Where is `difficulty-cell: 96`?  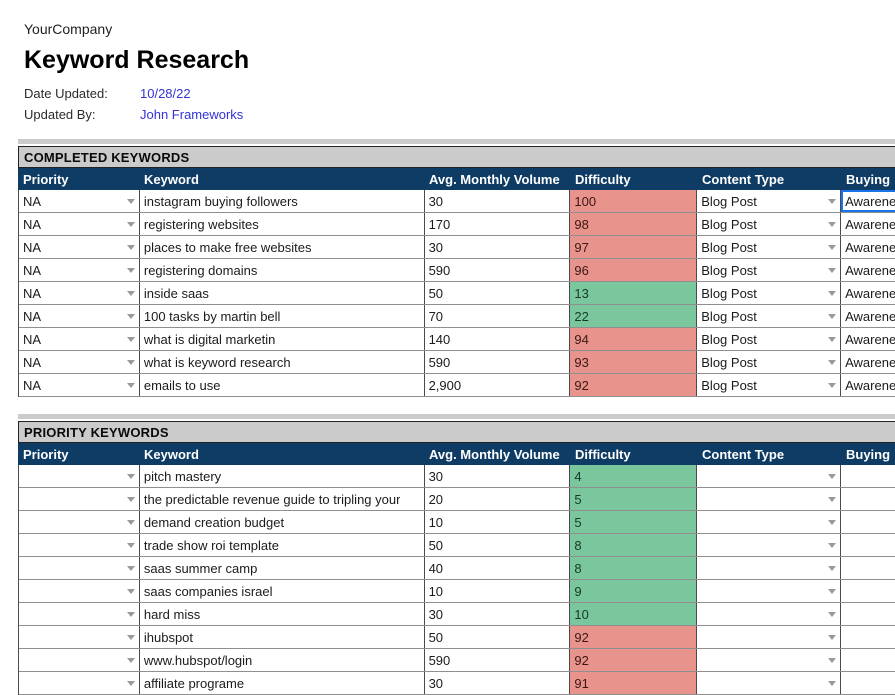
difficulty-cell: 96 is located at coordinates (634, 270).